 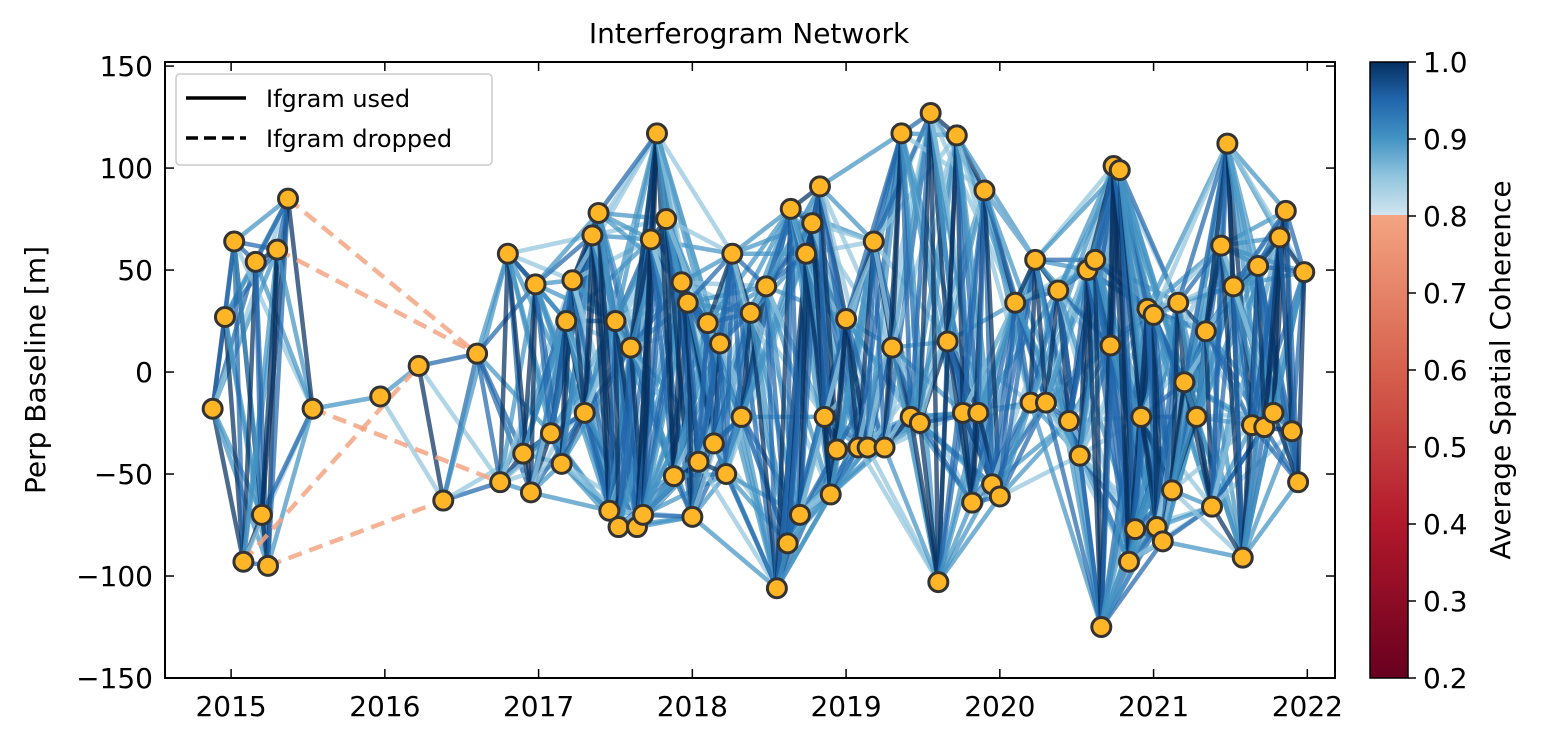 What do you see at coordinates (692, 706) in the screenshot?
I see `x-tick-label: 2018` at bounding box center [692, 706].